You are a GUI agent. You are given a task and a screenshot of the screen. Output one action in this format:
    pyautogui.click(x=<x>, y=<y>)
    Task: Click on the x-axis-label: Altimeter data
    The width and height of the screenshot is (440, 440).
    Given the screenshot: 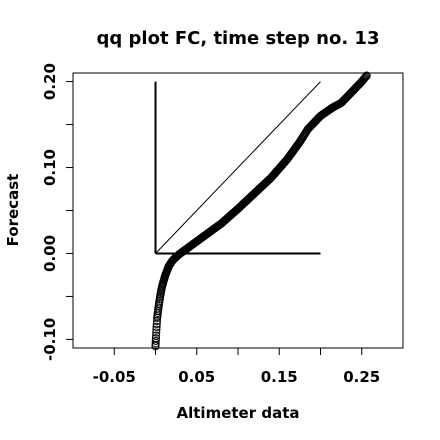 What is the action you would take?
    pyautogui.click(x=238, y=413)
    